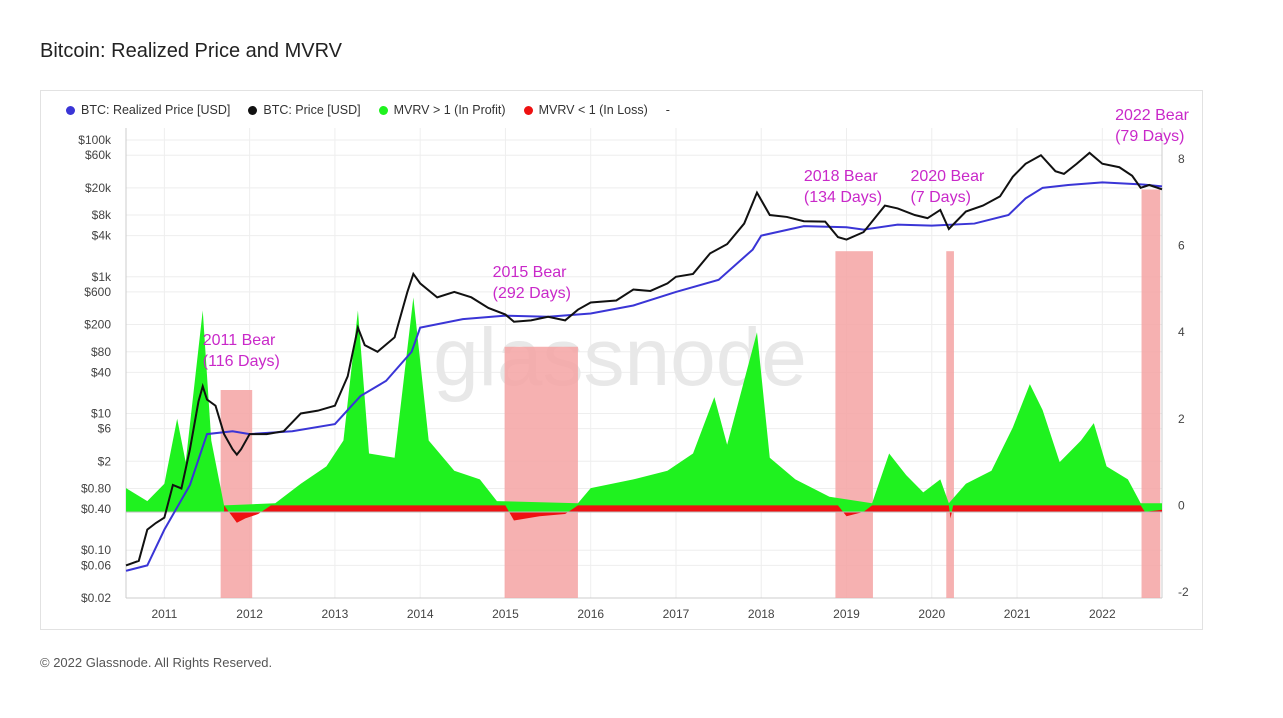 This screenshot has width=1283, height=718. Describe the element at coordinates (164, 614) in the screenshot. I see `x-tick-label: 2011` at that location.